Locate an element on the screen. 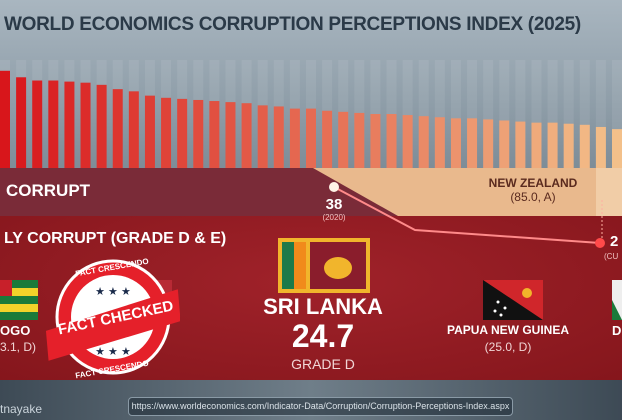 The image size is (622, 420). new-zealand-name: NEW ZEALAND is located at coordinates (533, 183).